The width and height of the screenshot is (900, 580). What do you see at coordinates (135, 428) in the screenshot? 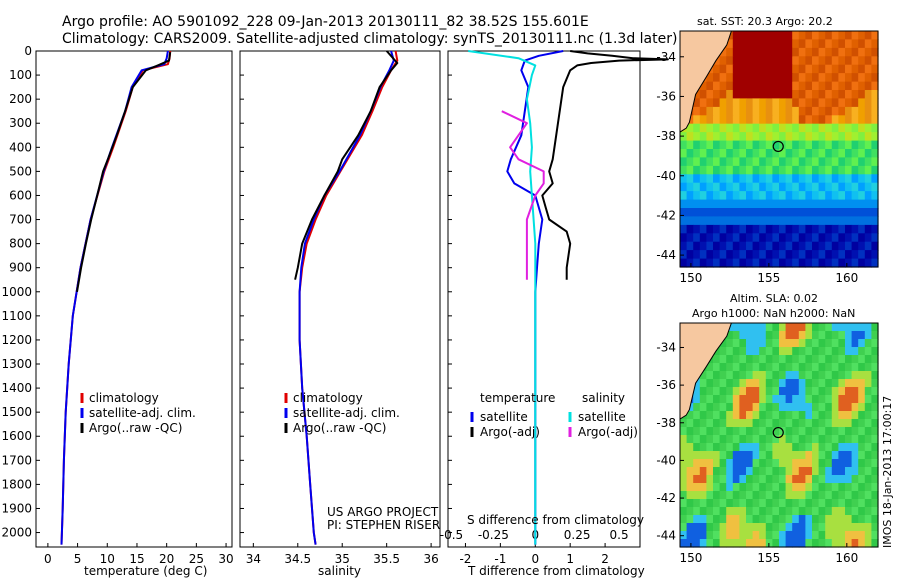
I see `legend-label: Argo(..raw -QC)` at bounding box center [135, 428].